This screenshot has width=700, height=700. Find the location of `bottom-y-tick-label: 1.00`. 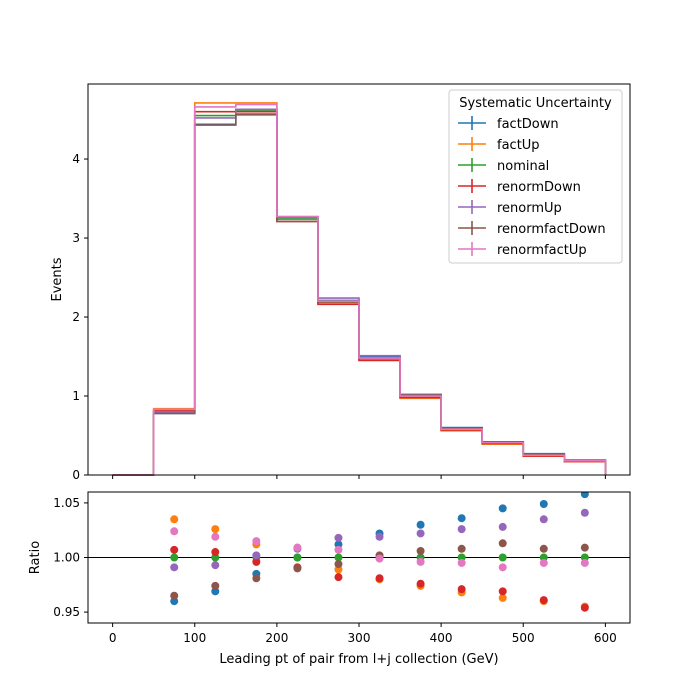

bottom-y-tick-label: 1.00 is located at coordinates (66, 558).